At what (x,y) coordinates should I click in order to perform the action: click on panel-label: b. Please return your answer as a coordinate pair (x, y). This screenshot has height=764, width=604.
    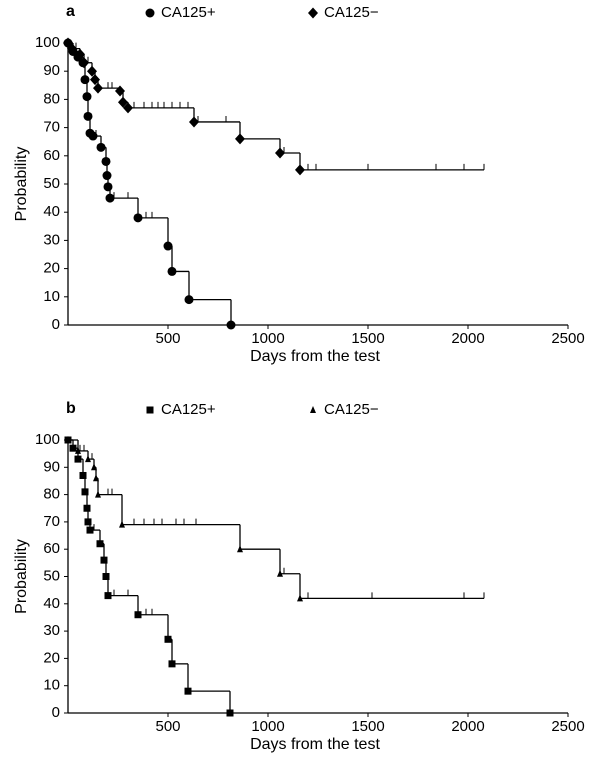
    Looking at the image, I should click on (71, 408).